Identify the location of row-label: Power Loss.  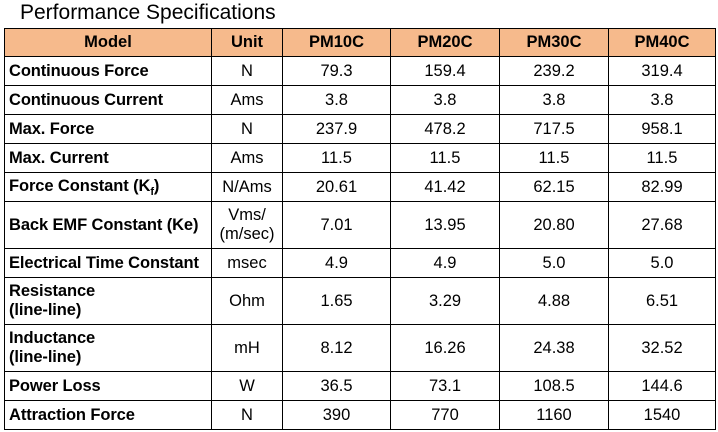
(108, 386).